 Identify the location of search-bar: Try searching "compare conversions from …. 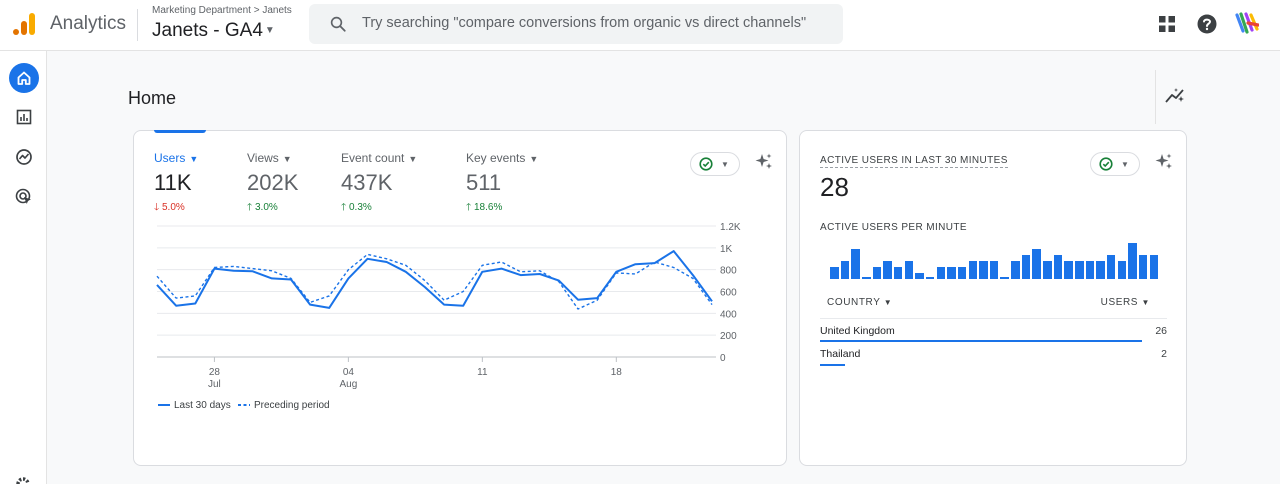
(576, 24).